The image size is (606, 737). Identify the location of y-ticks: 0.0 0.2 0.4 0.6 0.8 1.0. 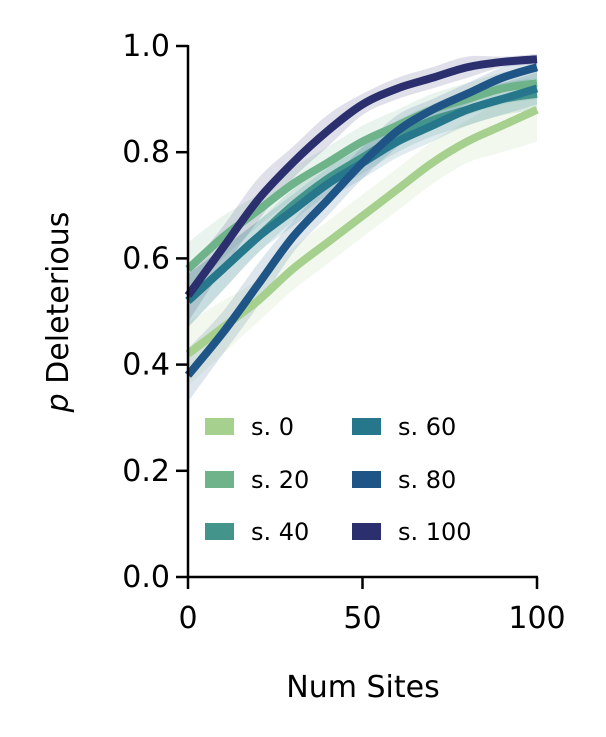
(155, 312).